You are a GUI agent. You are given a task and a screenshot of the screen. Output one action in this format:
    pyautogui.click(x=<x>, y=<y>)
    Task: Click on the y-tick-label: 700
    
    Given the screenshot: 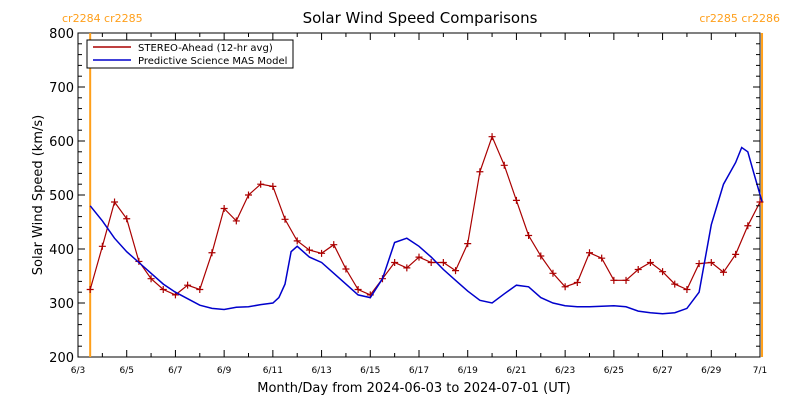 What is the action you would take?
    pyautogui.click(x=61, y=88)
    